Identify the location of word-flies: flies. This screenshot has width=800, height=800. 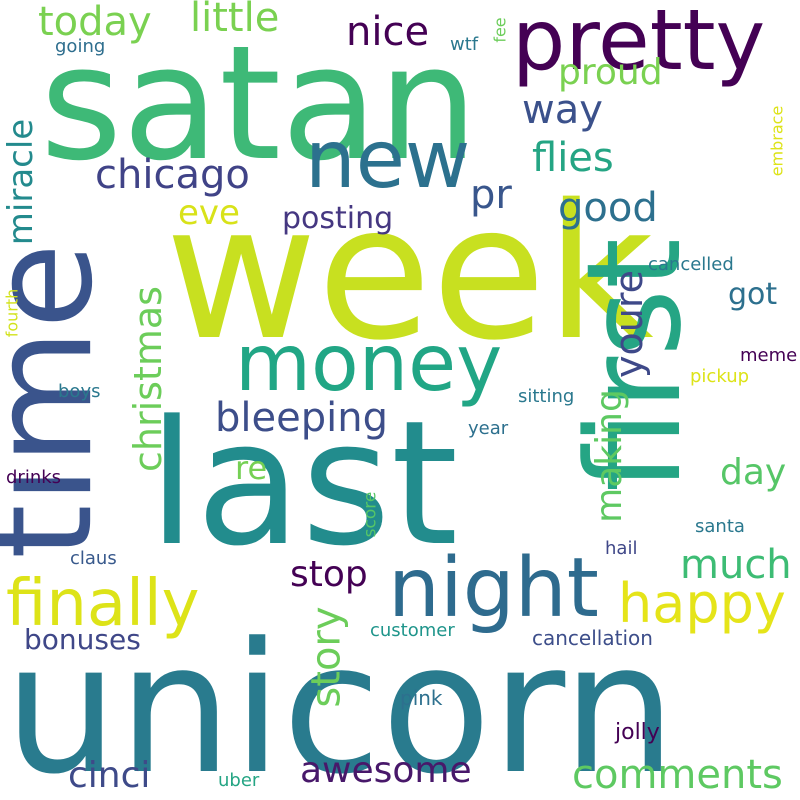
(573, 158).